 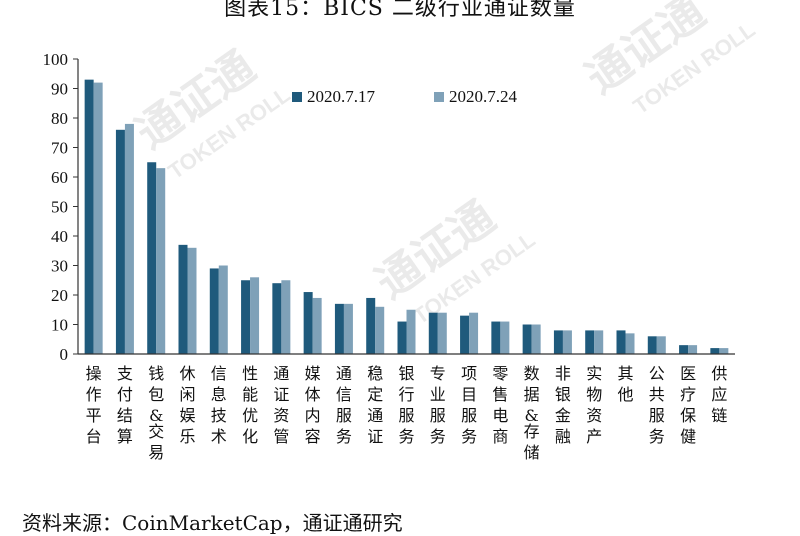 What do you see at coordinates (405, 96) in the screenshot?
I see `legend: 2020.7.17 2020.7.24` at bounding box center [405, 96].